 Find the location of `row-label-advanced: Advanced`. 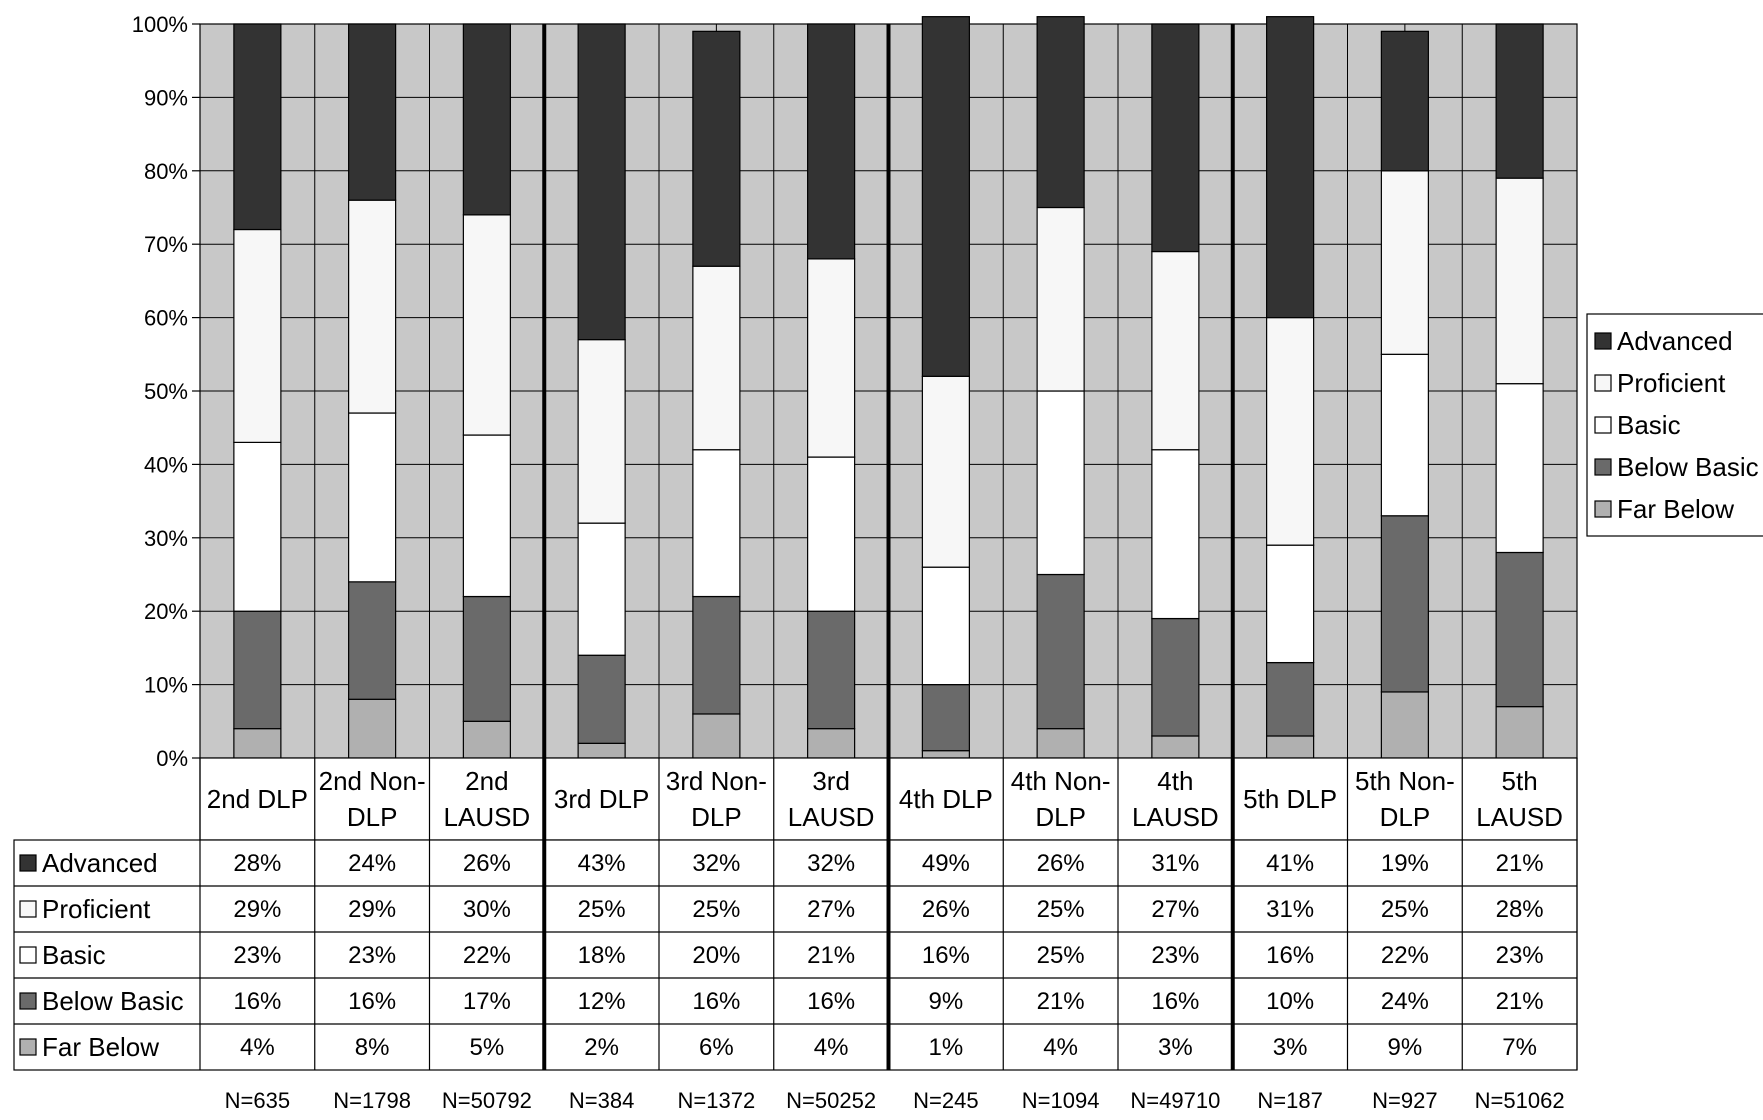

row-label-advanced: Advanced is located at coordinates (100, 863).